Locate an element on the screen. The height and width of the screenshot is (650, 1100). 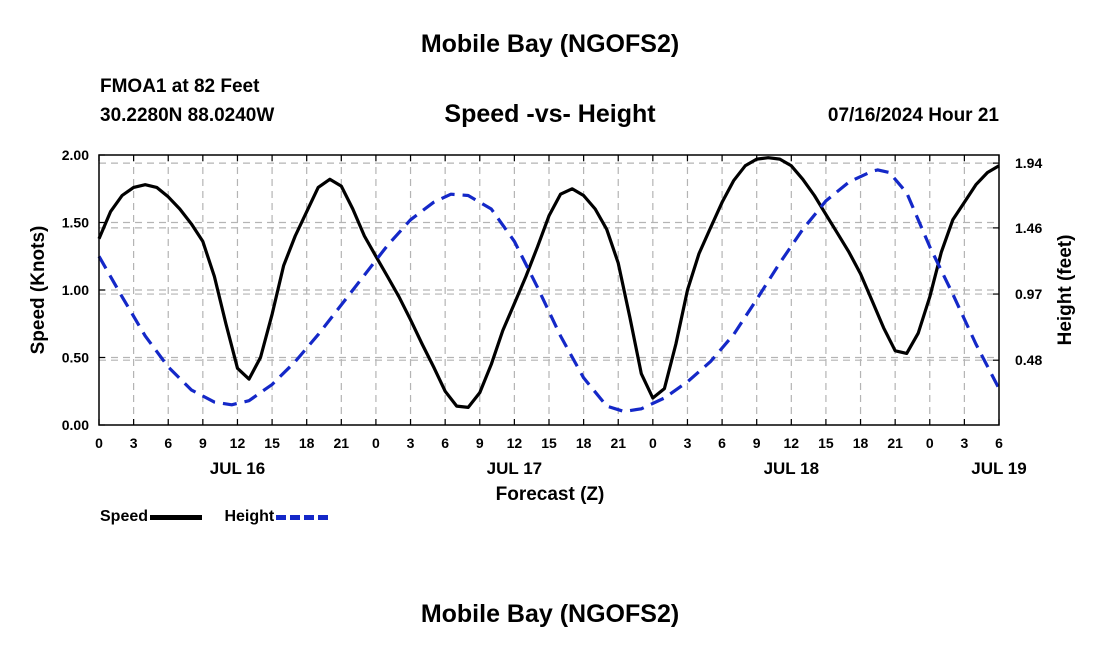
y-tick-label: 2.00 is located at coordinates (75, 155).